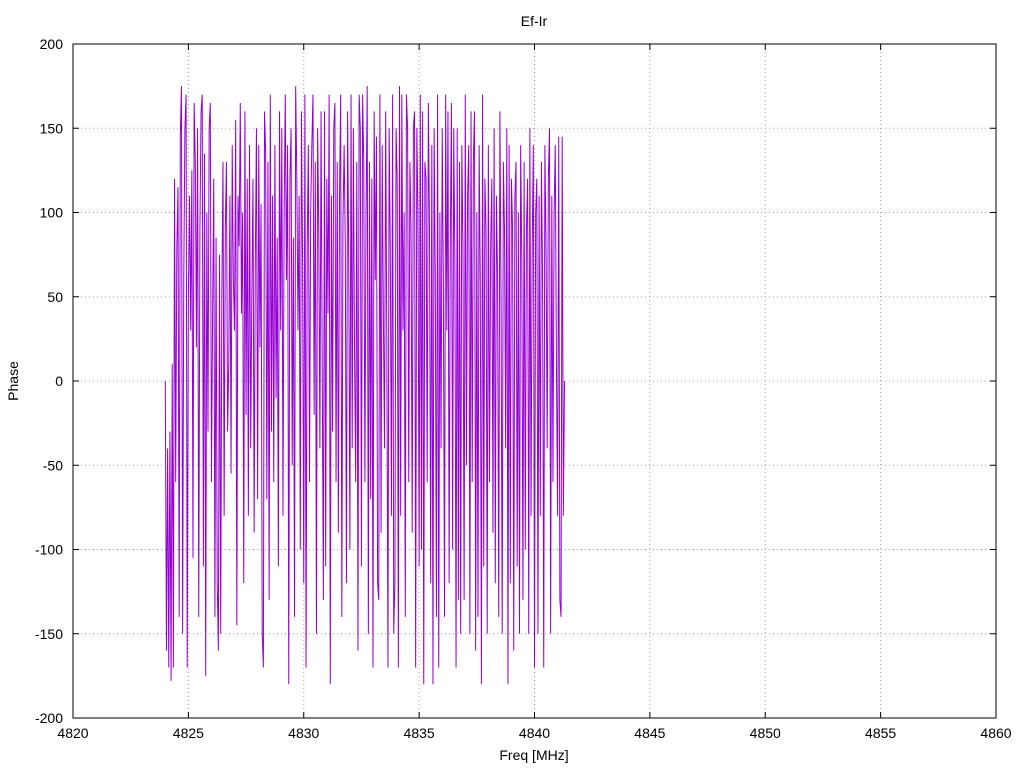 This screenshot has height=768, width=1024. I want to click on y-tick-label: 200, so click(52, 44).